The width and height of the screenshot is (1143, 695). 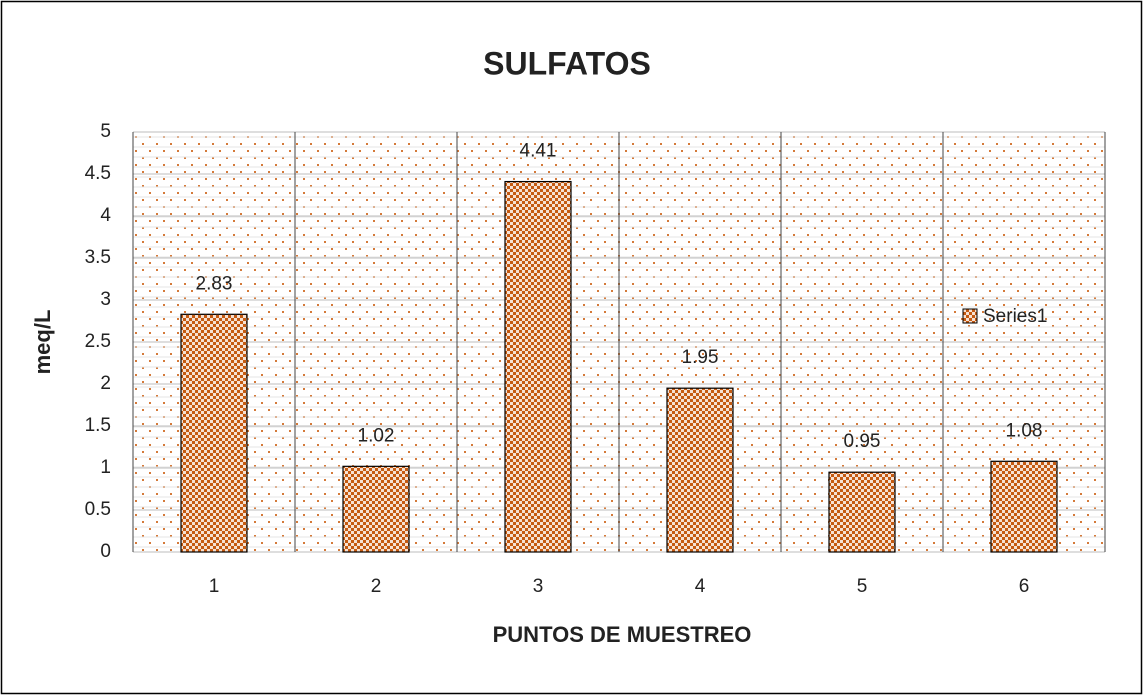 I want to click on y-tick-label: 1.5, so click(x=98, y=425).